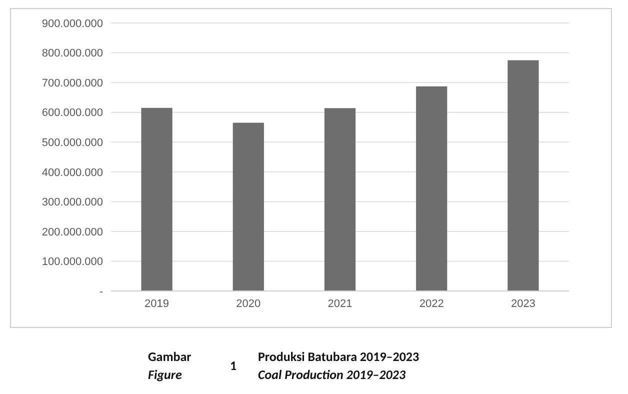 This screenshot has width=628, height=394. I want to click on text: Coal Production 2019–2023, so click(332, 375).